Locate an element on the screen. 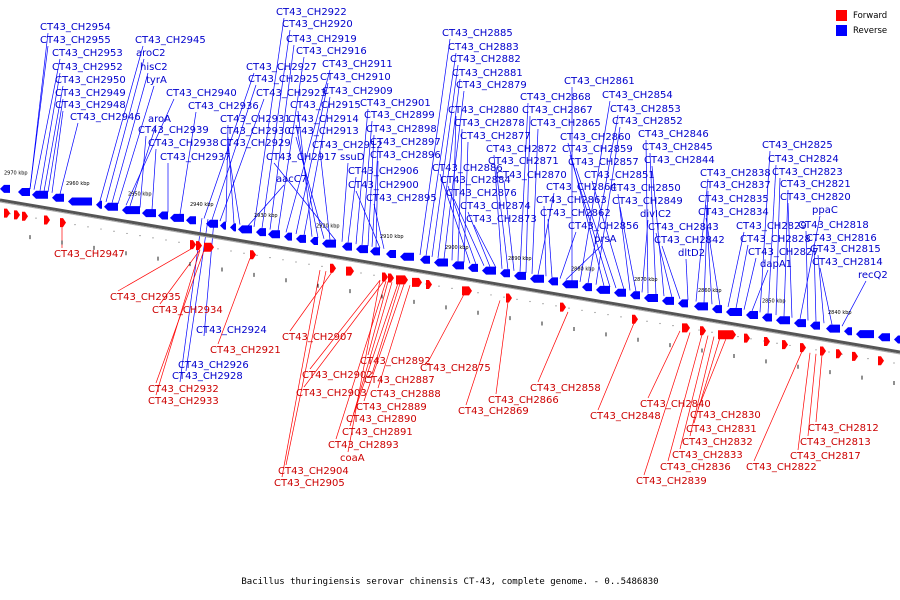  forward-gene-label: CT43_CH2890 is located at coordinates (381, 419).